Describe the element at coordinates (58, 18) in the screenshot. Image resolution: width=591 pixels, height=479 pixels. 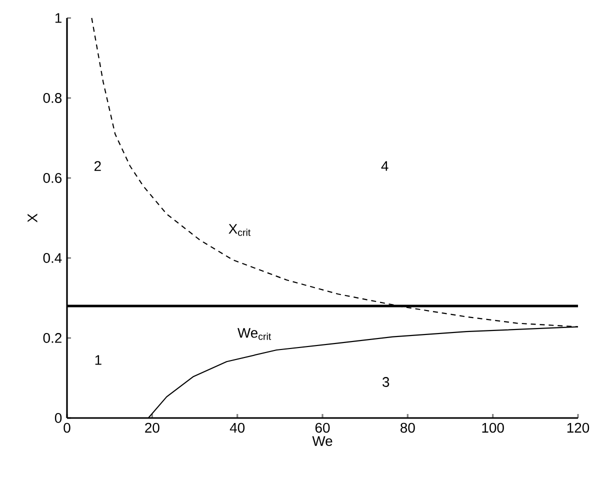
I see `y-tick-label: 1` at that location.